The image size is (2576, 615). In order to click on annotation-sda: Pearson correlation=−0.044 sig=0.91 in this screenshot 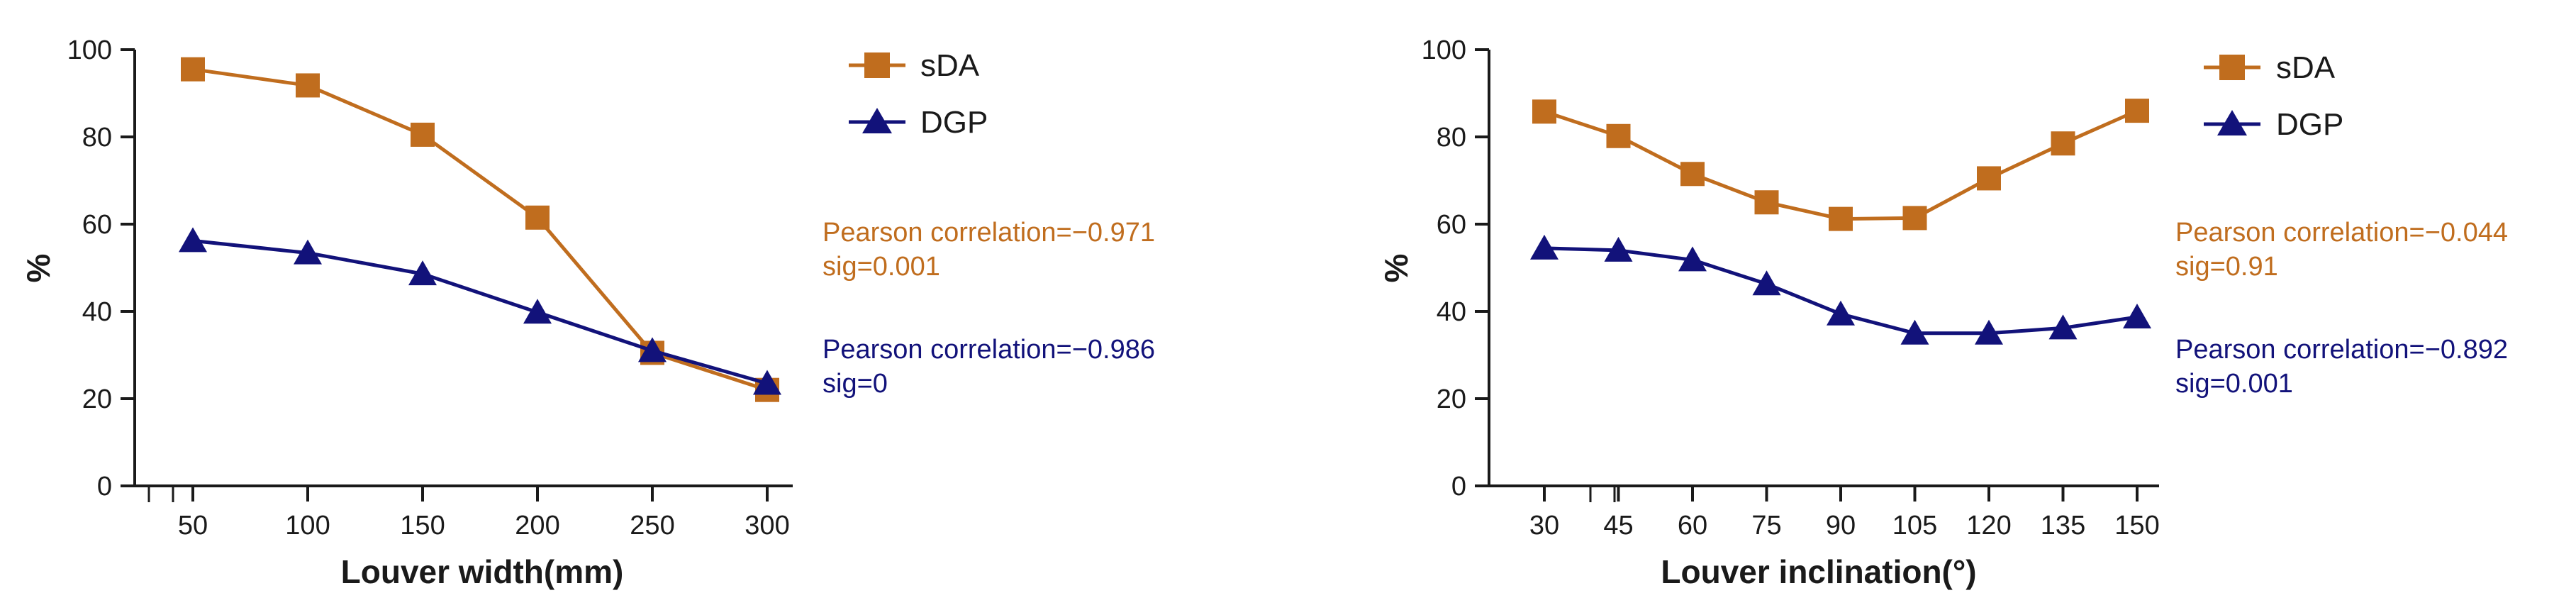, I will do `click(2341, 250)`.